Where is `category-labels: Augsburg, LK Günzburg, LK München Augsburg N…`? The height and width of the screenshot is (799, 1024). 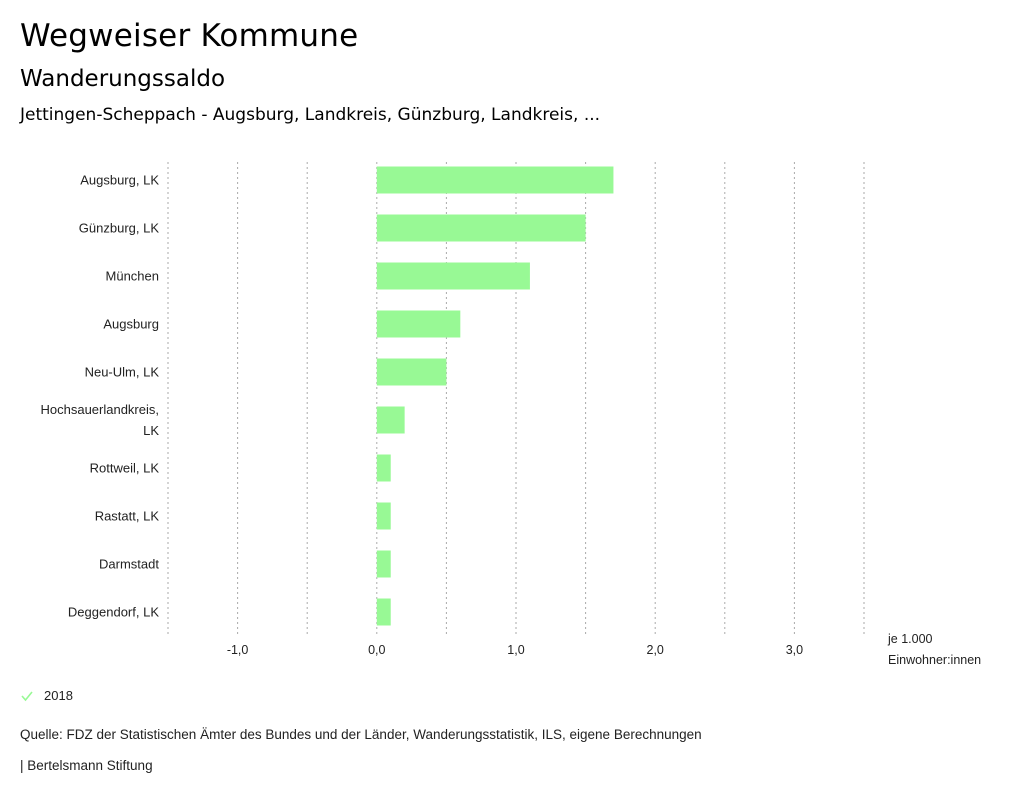 category-labels: Augsburg, LK Günzburg, LK München Augsburg N… is located at coordinates (99, 396).